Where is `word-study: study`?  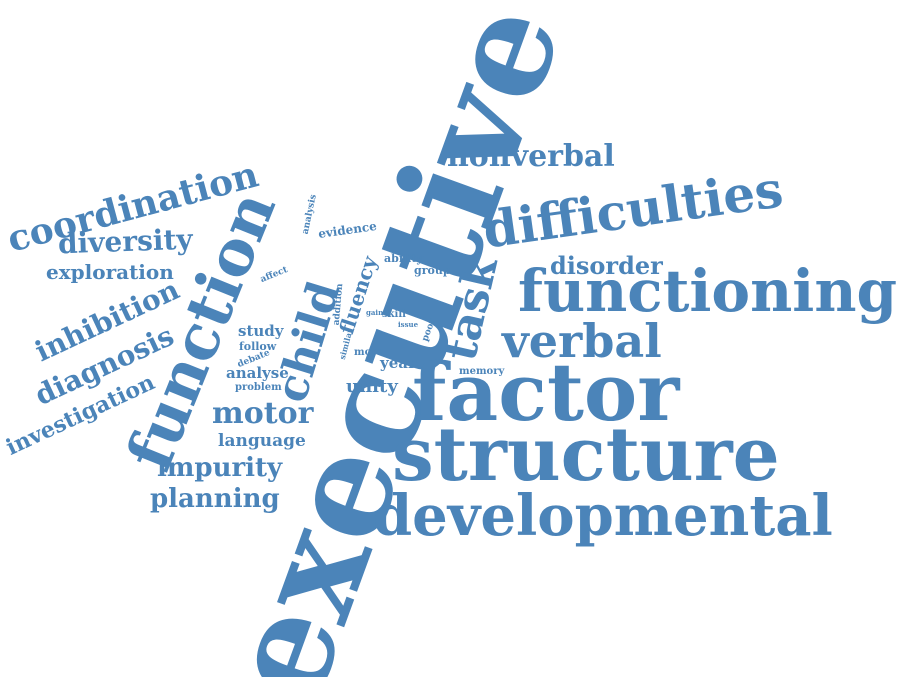 word-study: study is located at coordinates (261, 331).